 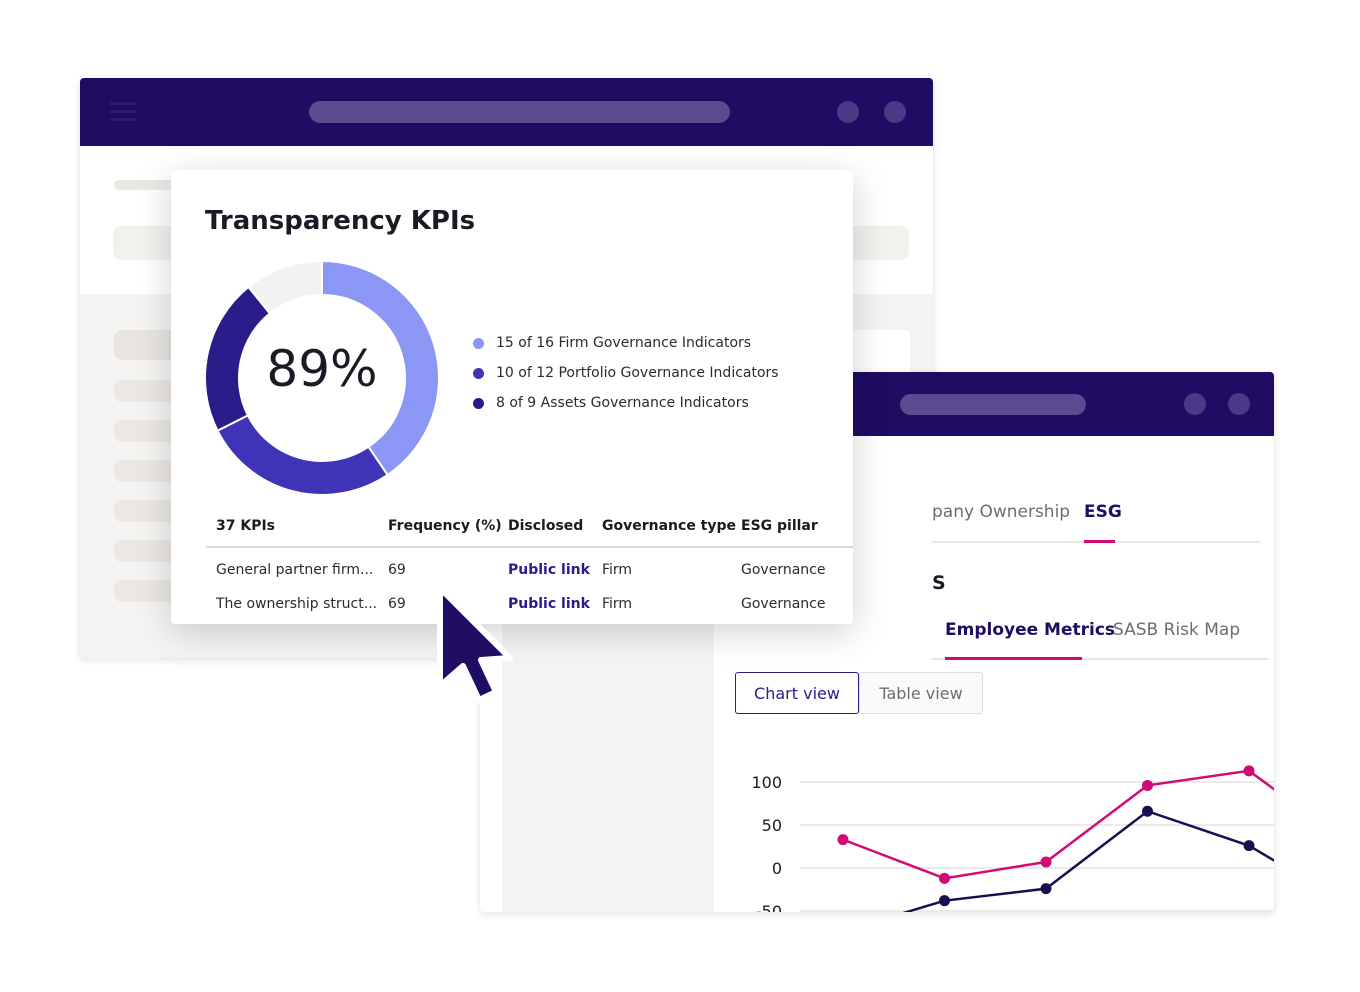 I want to click on y-tick-label: 100, so click(x=766, y=782).